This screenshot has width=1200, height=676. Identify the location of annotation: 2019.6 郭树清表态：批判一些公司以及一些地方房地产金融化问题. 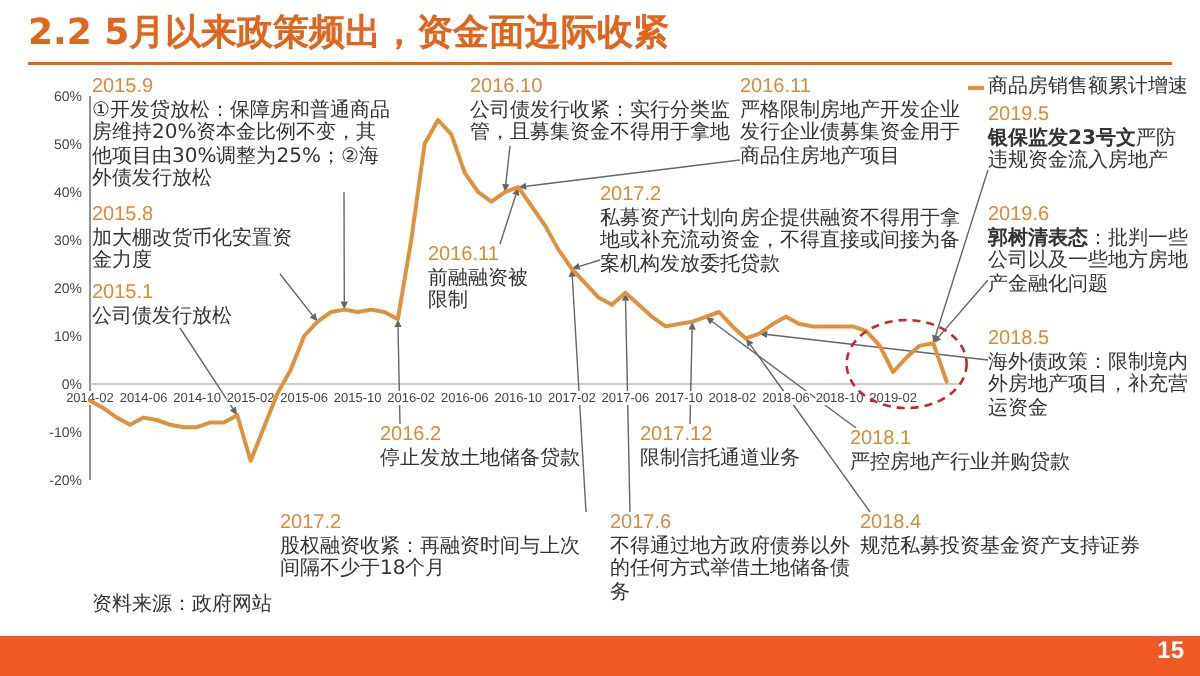
(1088, 250).